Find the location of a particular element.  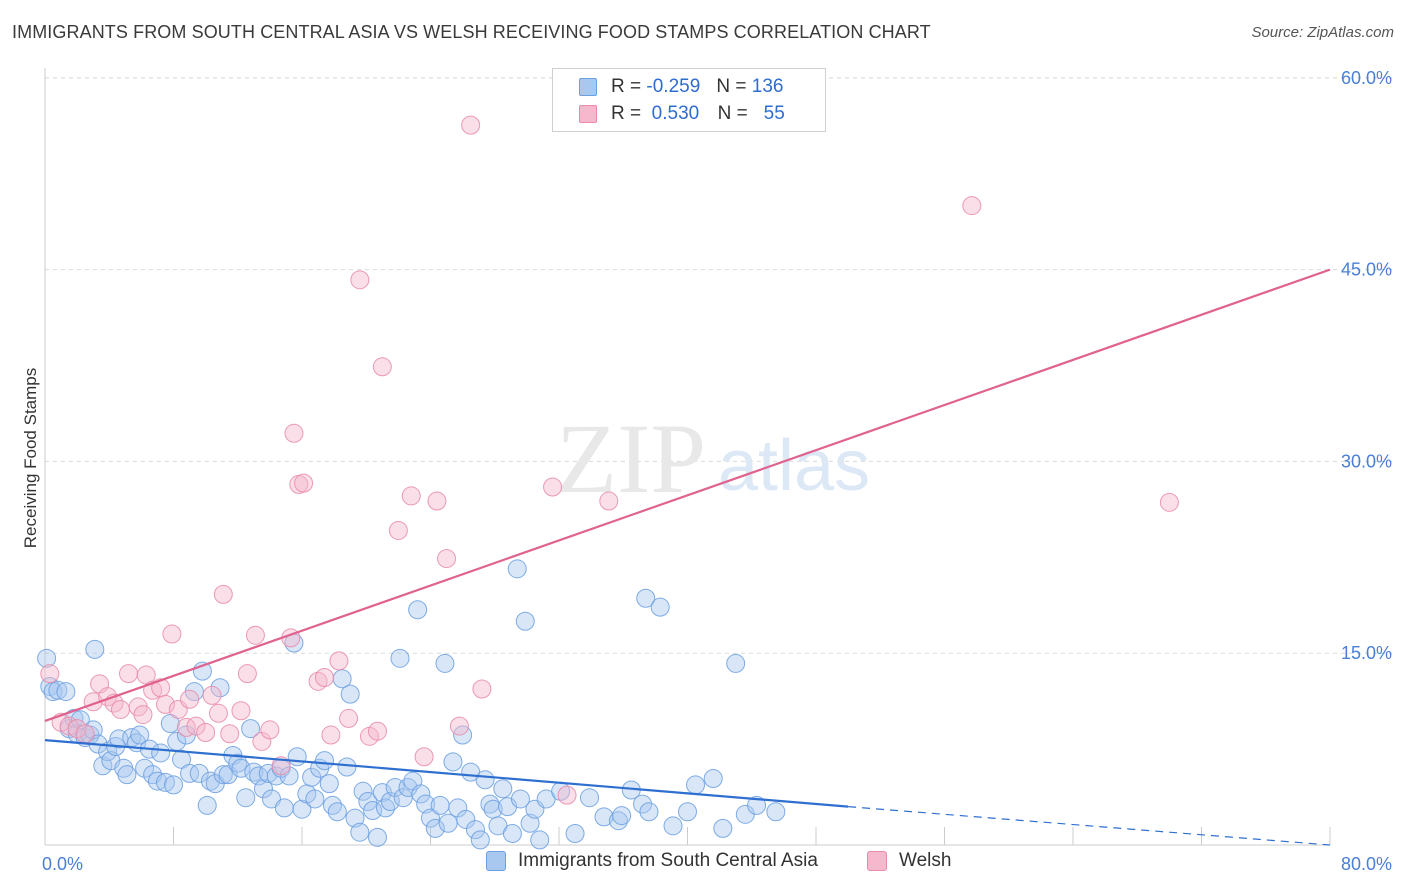

x-tick-labels: 0.0% 80.0% is located at coordinates (717, 864).